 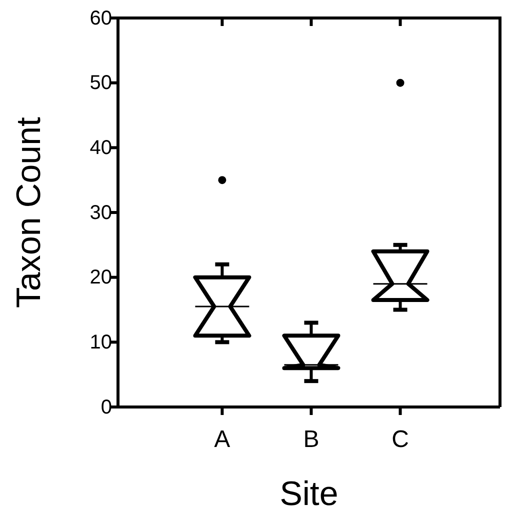 I want to click on x-tick-label: C, so click(x=400, y=439).